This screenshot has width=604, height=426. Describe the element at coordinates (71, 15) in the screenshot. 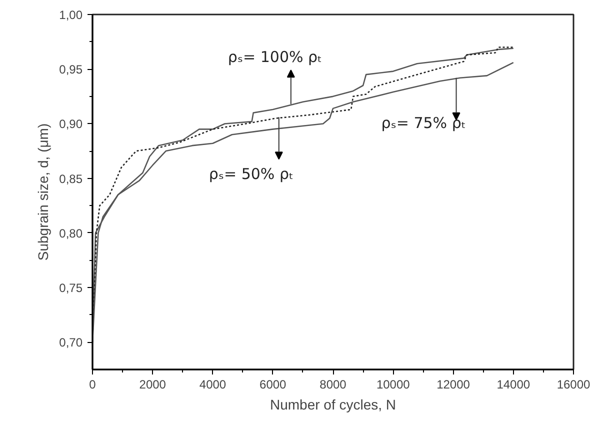

I see `y-tick-label: 1,00` at that location.